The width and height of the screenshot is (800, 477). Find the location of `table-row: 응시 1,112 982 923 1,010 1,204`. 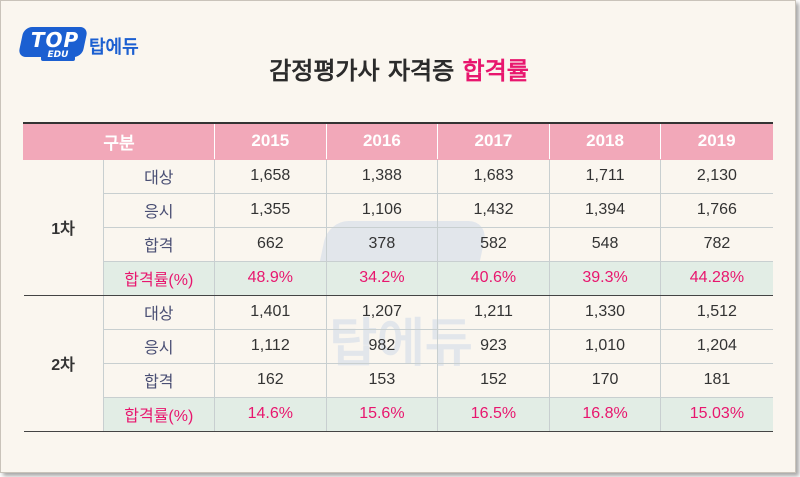

table-row: 응시 1,112 982 923 1,010 1,204 is located at coordinates (398, 346).